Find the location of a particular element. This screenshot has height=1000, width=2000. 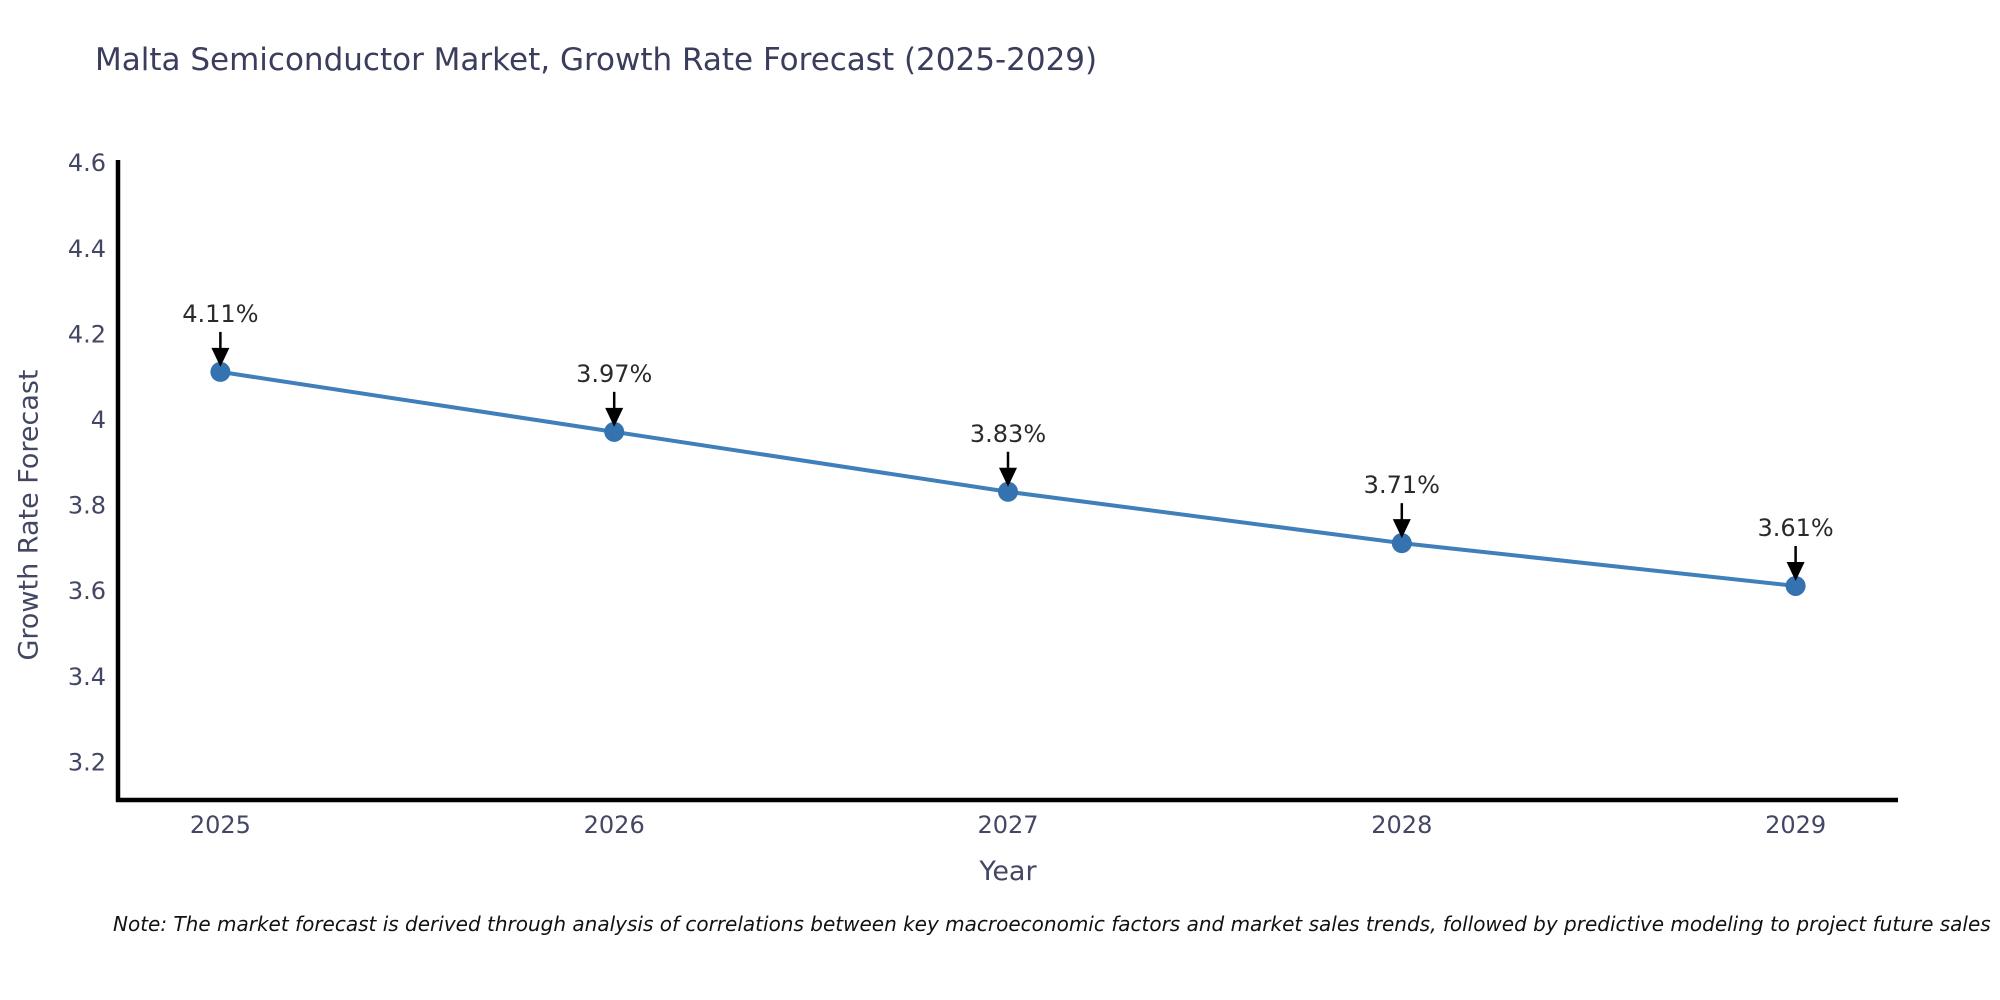

x-tick-label: 2027 is located at coordinates (1007, 825).